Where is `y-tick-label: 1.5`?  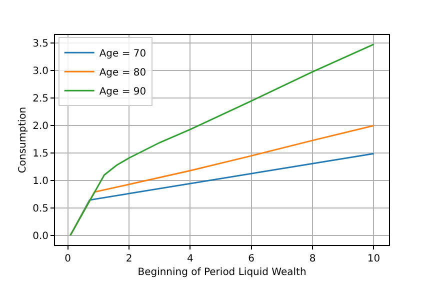 y-tick-label: 1.5 is located at coordinates (40, 154).